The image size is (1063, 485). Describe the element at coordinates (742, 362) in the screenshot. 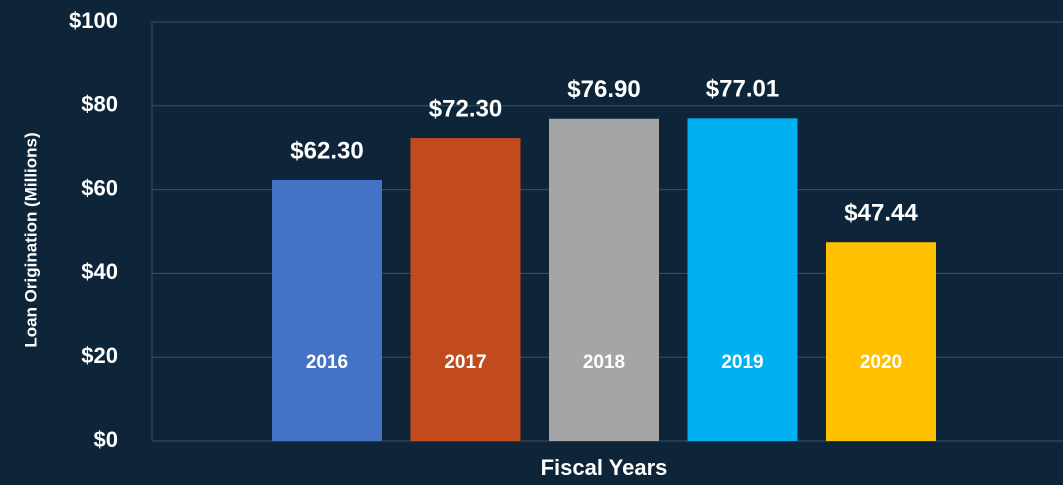

I see `category-label: 2019` at that location.